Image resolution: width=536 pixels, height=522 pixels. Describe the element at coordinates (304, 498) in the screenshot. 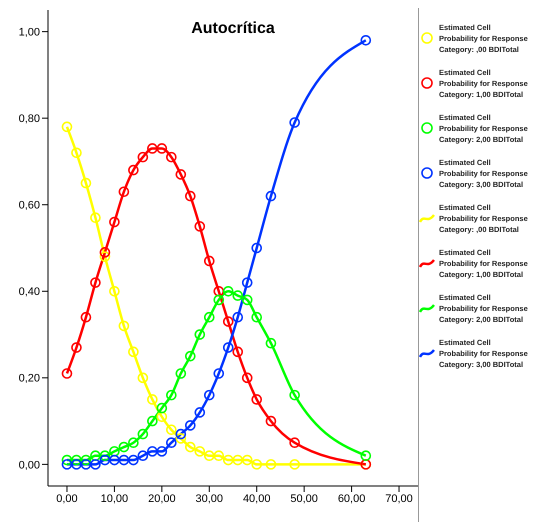

I see `x-tick-label: 50,00` at that location.